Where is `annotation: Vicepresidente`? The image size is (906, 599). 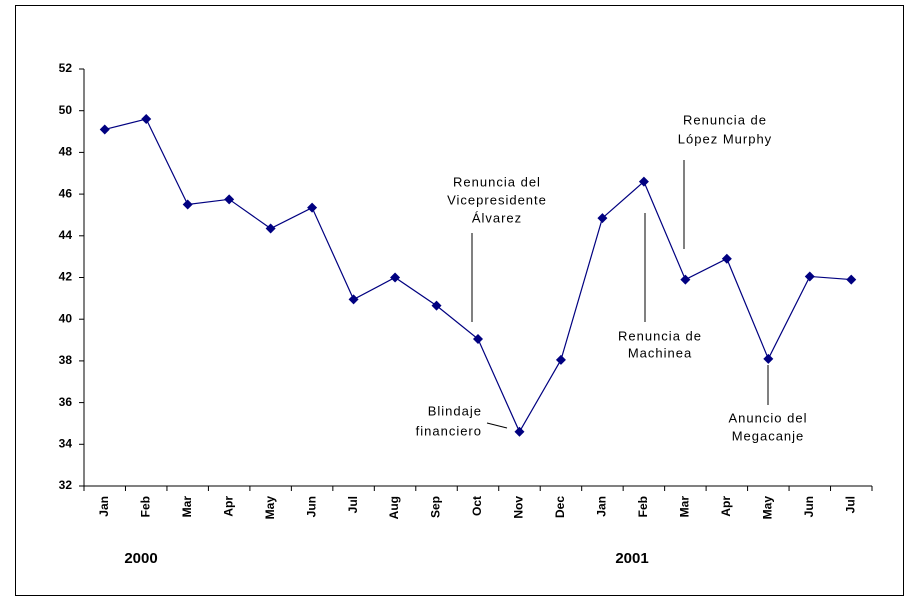
annotation: Vicepresidente is located at coordinates (497, 199).